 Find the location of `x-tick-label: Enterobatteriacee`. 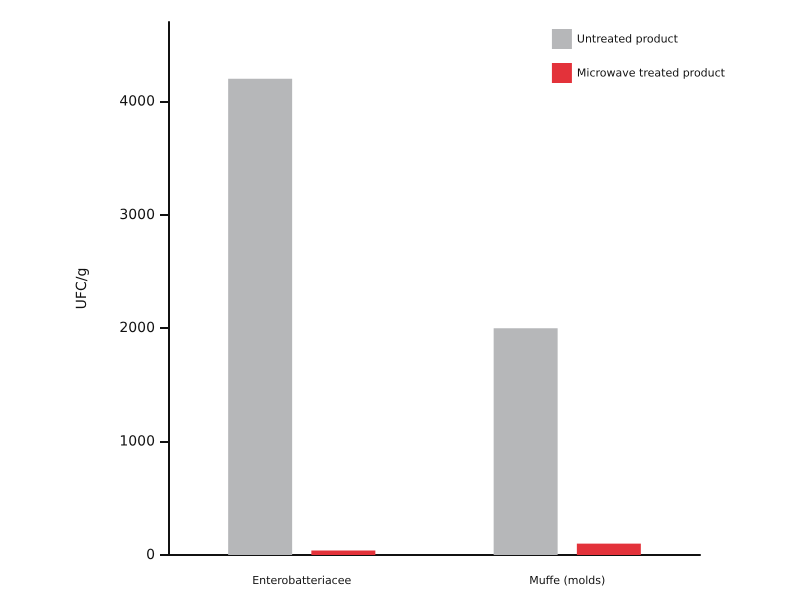

x-tick-label: Enterobatteriacee is located at coordinates (302, 580).